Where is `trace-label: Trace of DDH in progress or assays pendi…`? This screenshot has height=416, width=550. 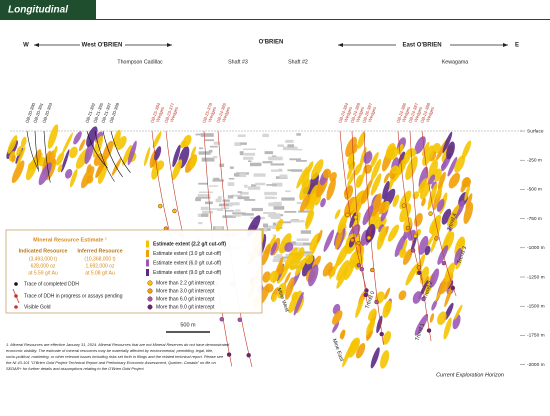 trace-label: Trace of DDH in progress or assays pendi… is located at coordinates (73, 296).